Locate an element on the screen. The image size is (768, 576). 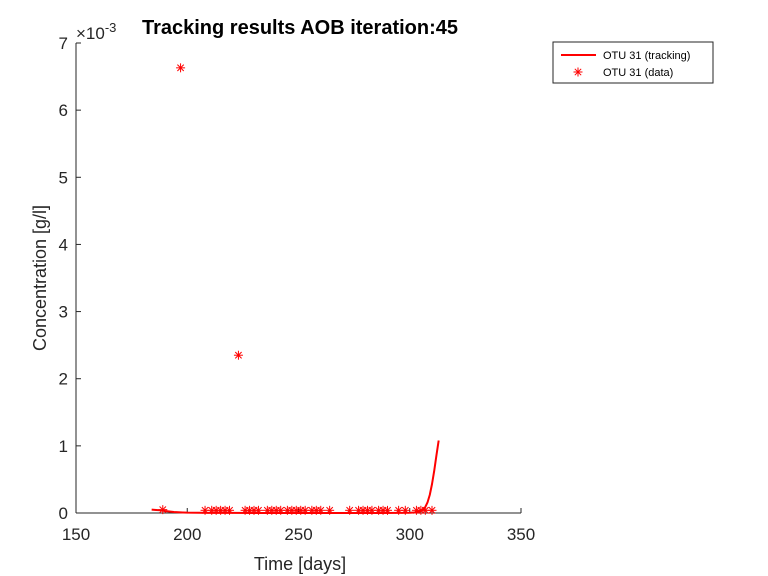
x-tick-label: 250 is located at coordinates (298, 534).